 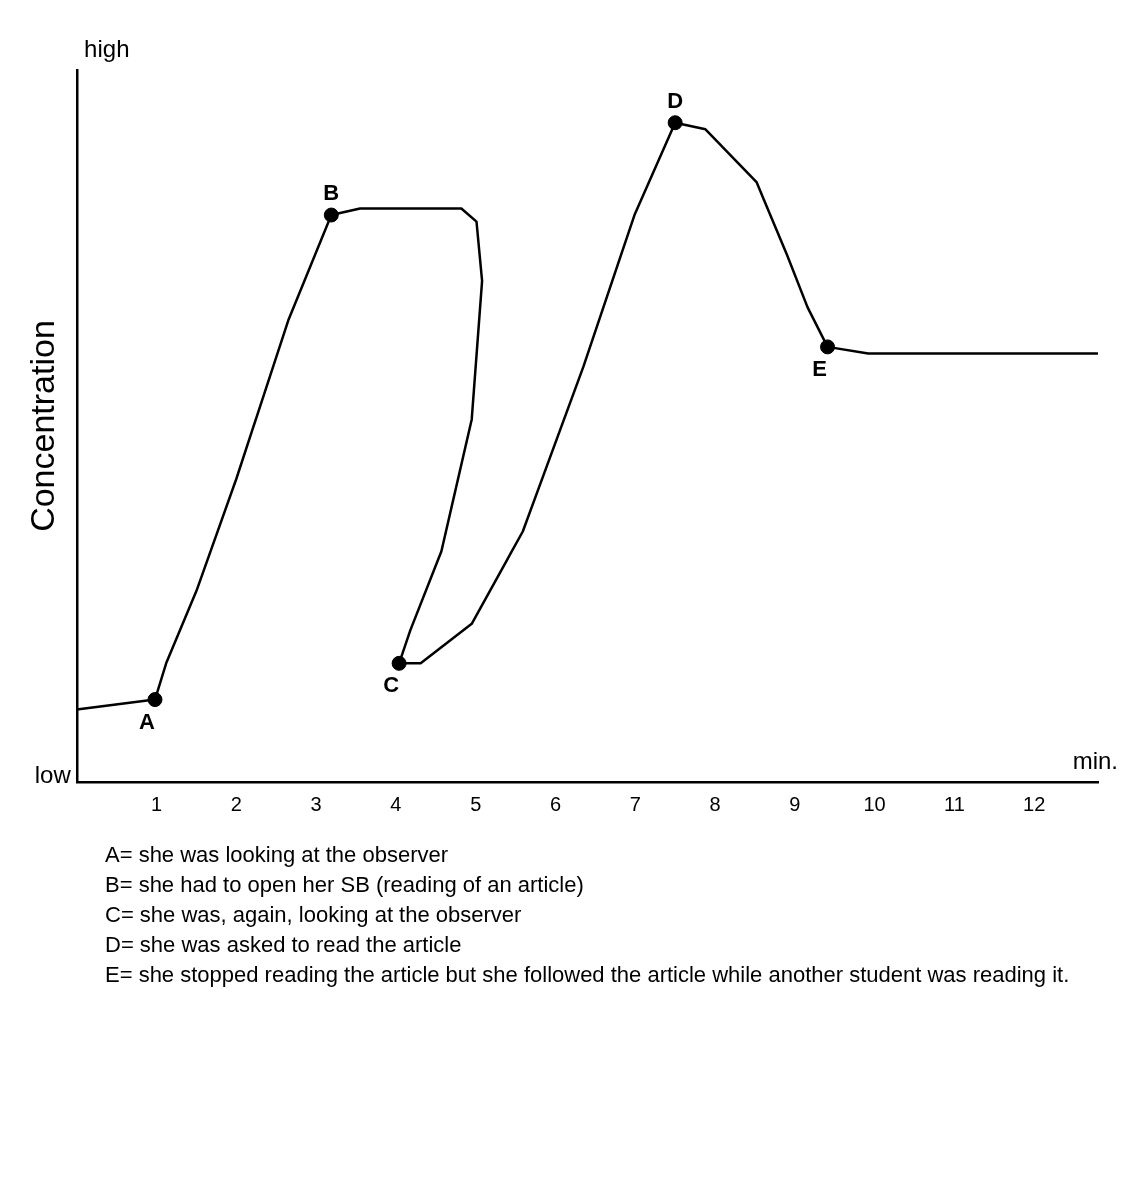 What do you see at coordinates (391, 685) in the screenshot?
I see `annotation: C` at bounding box center [391, 685].